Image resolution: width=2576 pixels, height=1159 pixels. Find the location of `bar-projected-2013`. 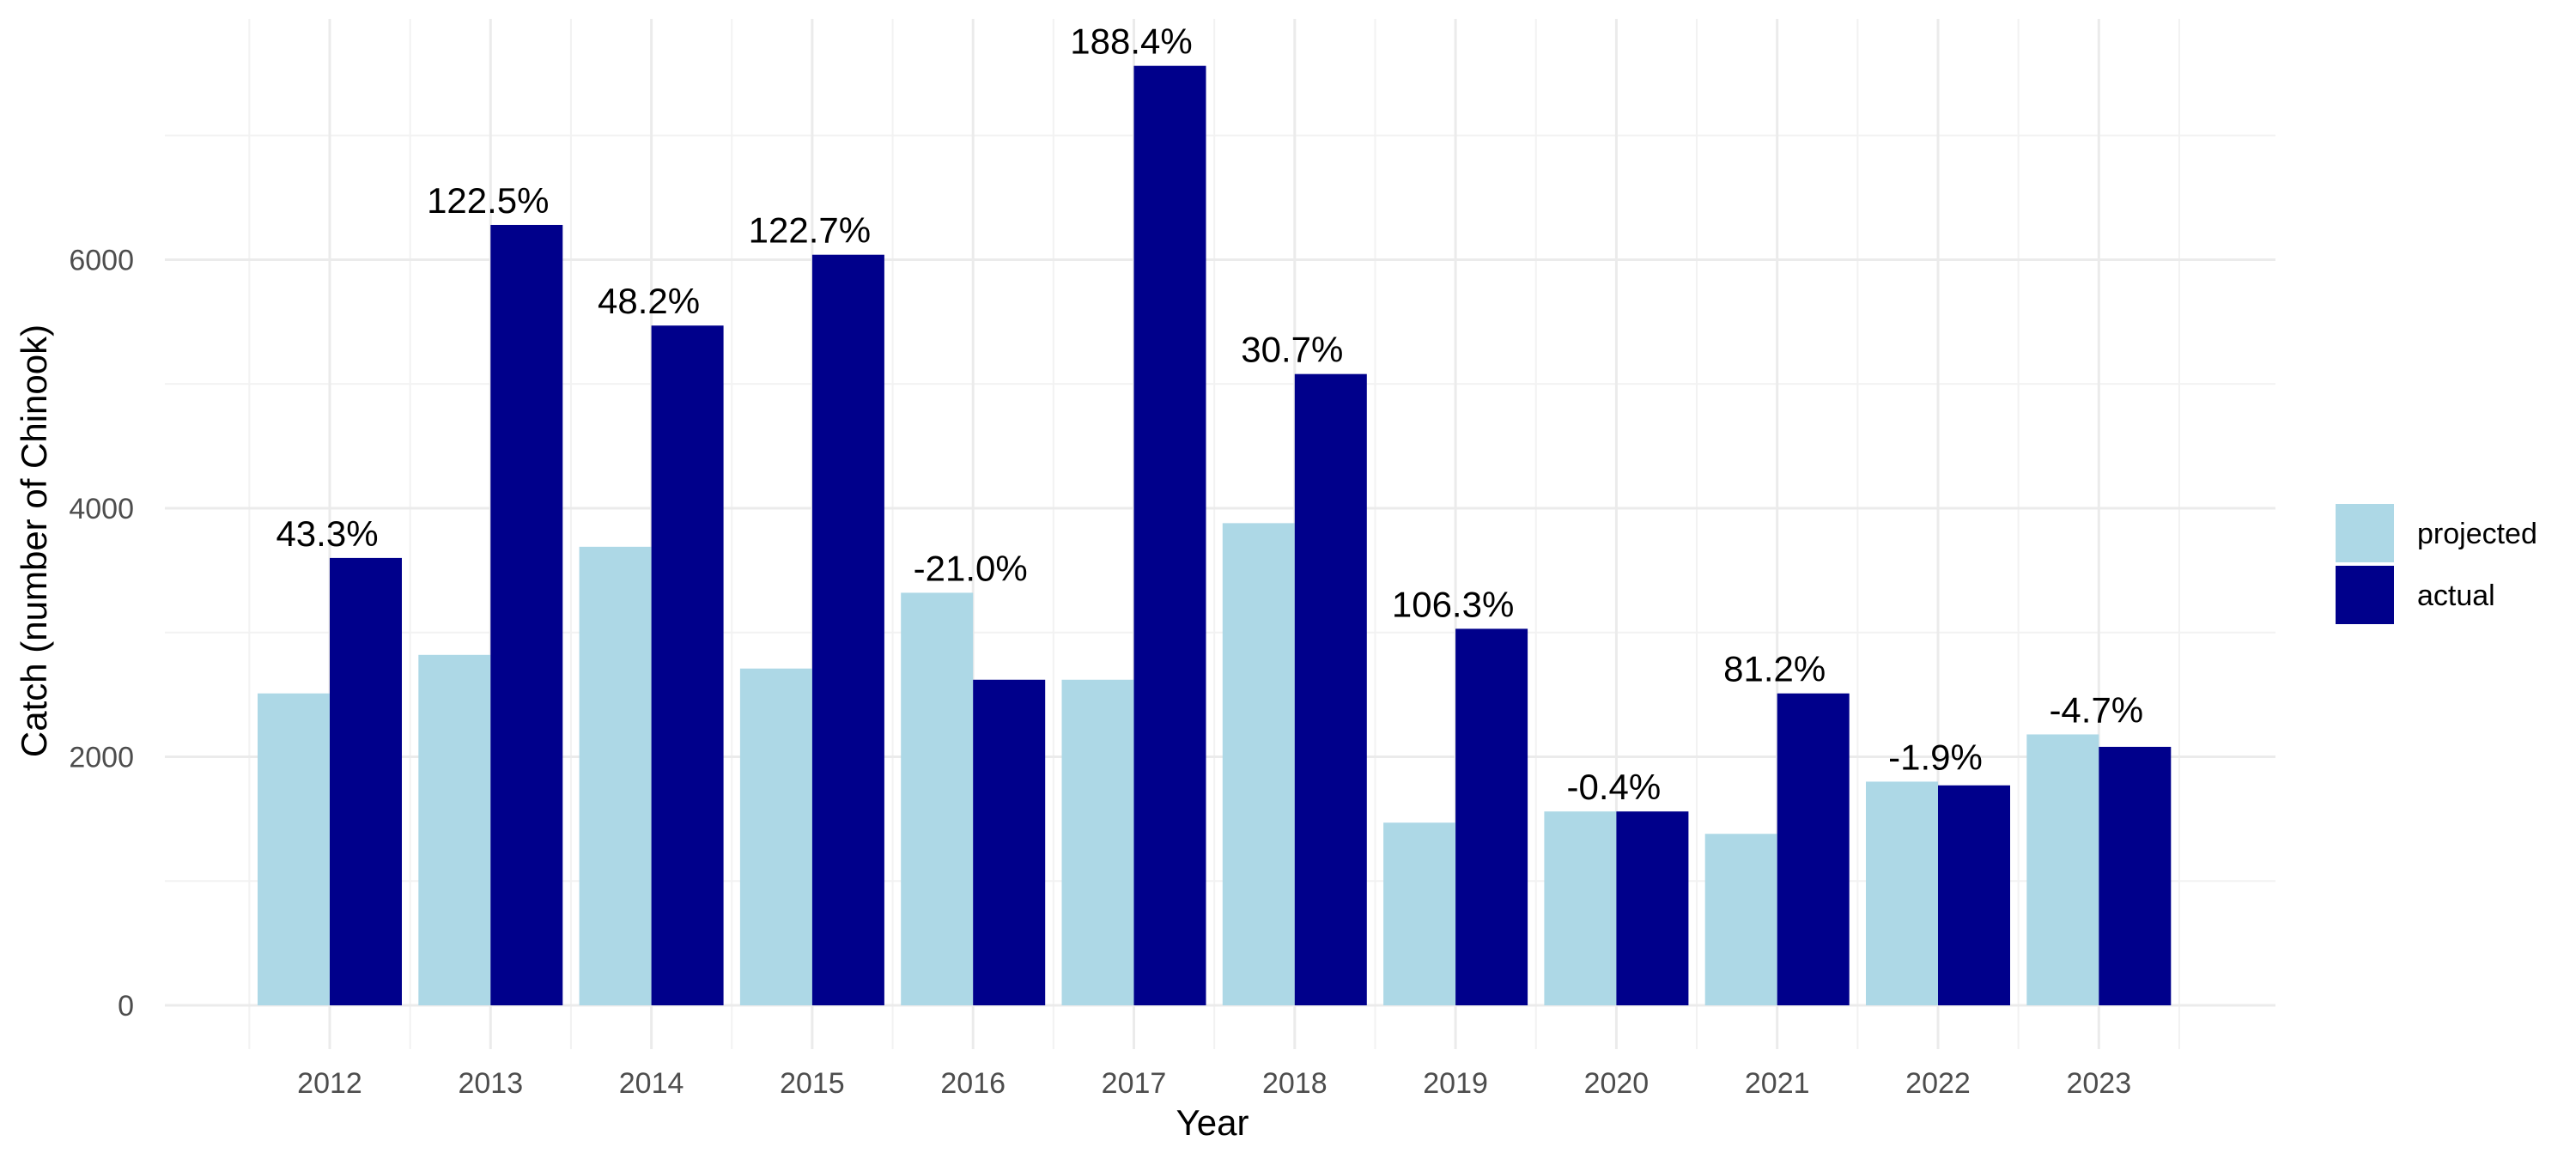

bar-projected-2013 is located at coordinates (455, 830).